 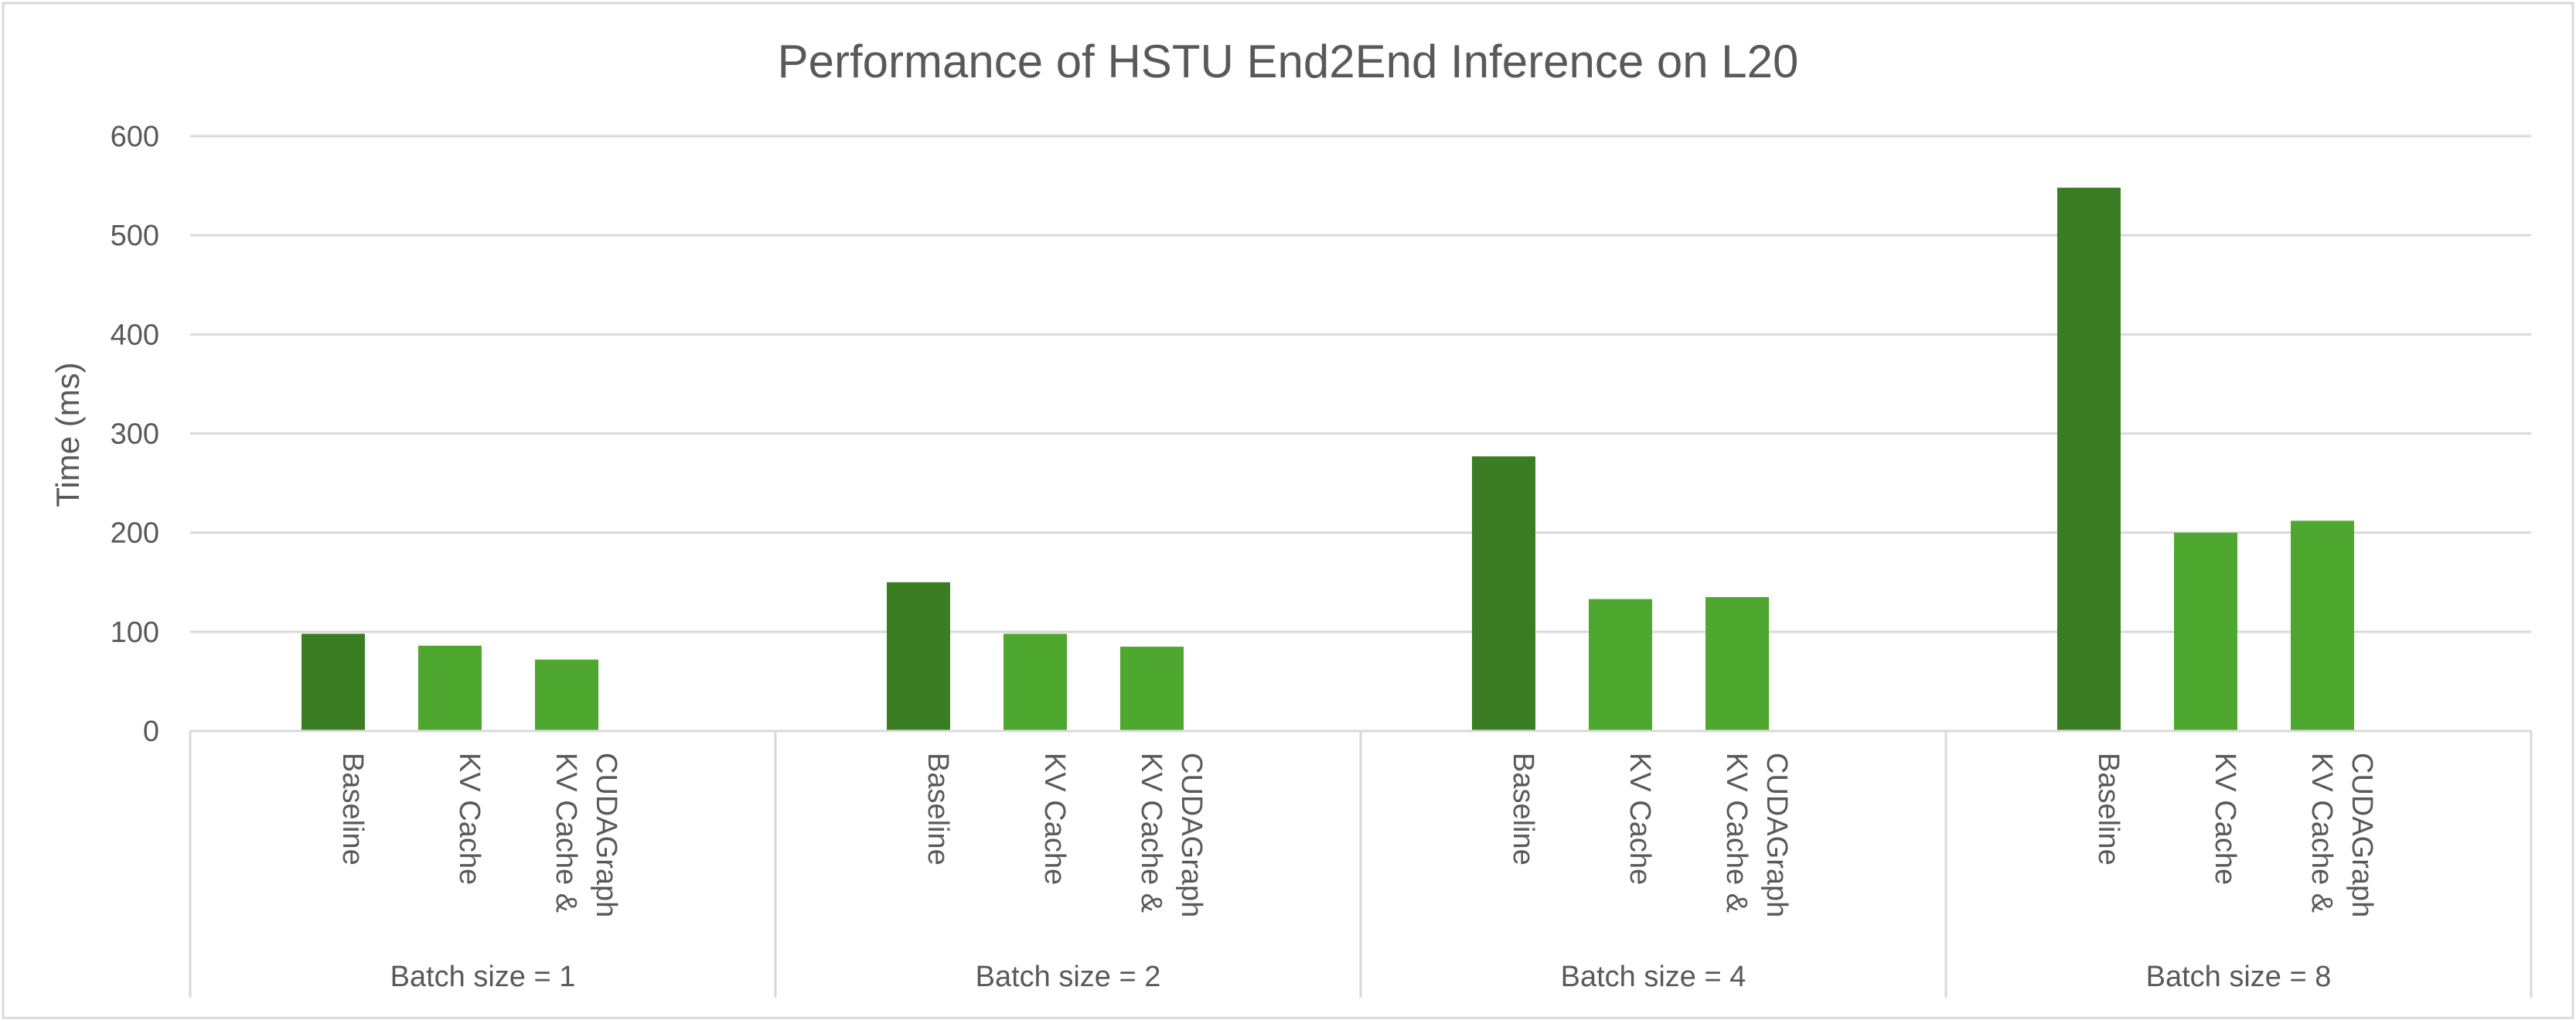 I want to click on y-tick-label: 500, so click(x=135, y=236).